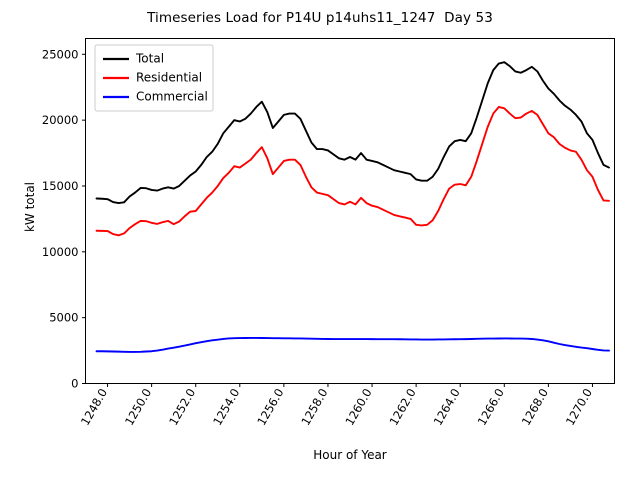  I want to click on legend-label-total: Total, so click(149, 59).